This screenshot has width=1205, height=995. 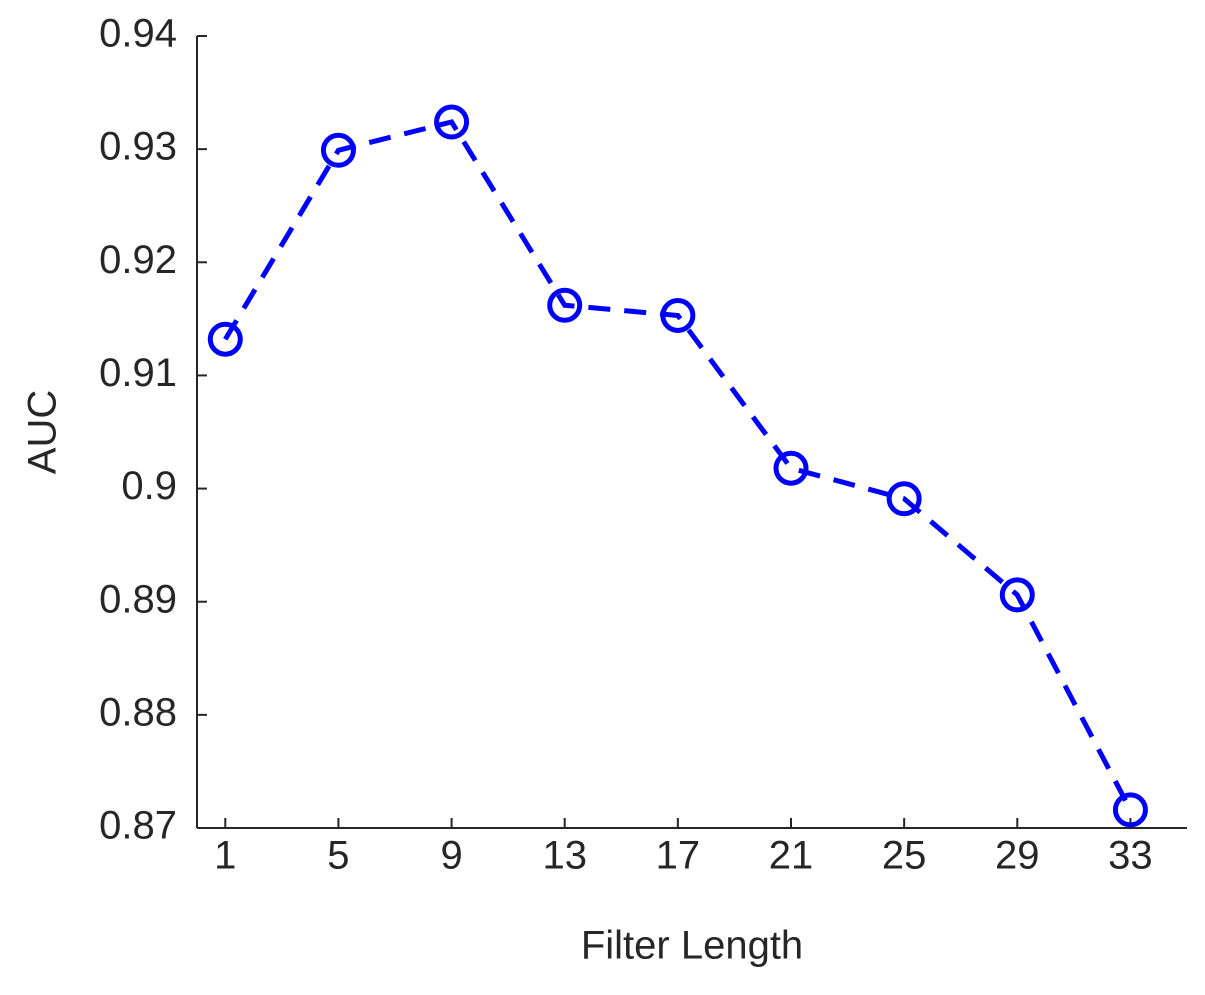 I want to click on x-tick-label: 29, so click(x=1017, y=856).